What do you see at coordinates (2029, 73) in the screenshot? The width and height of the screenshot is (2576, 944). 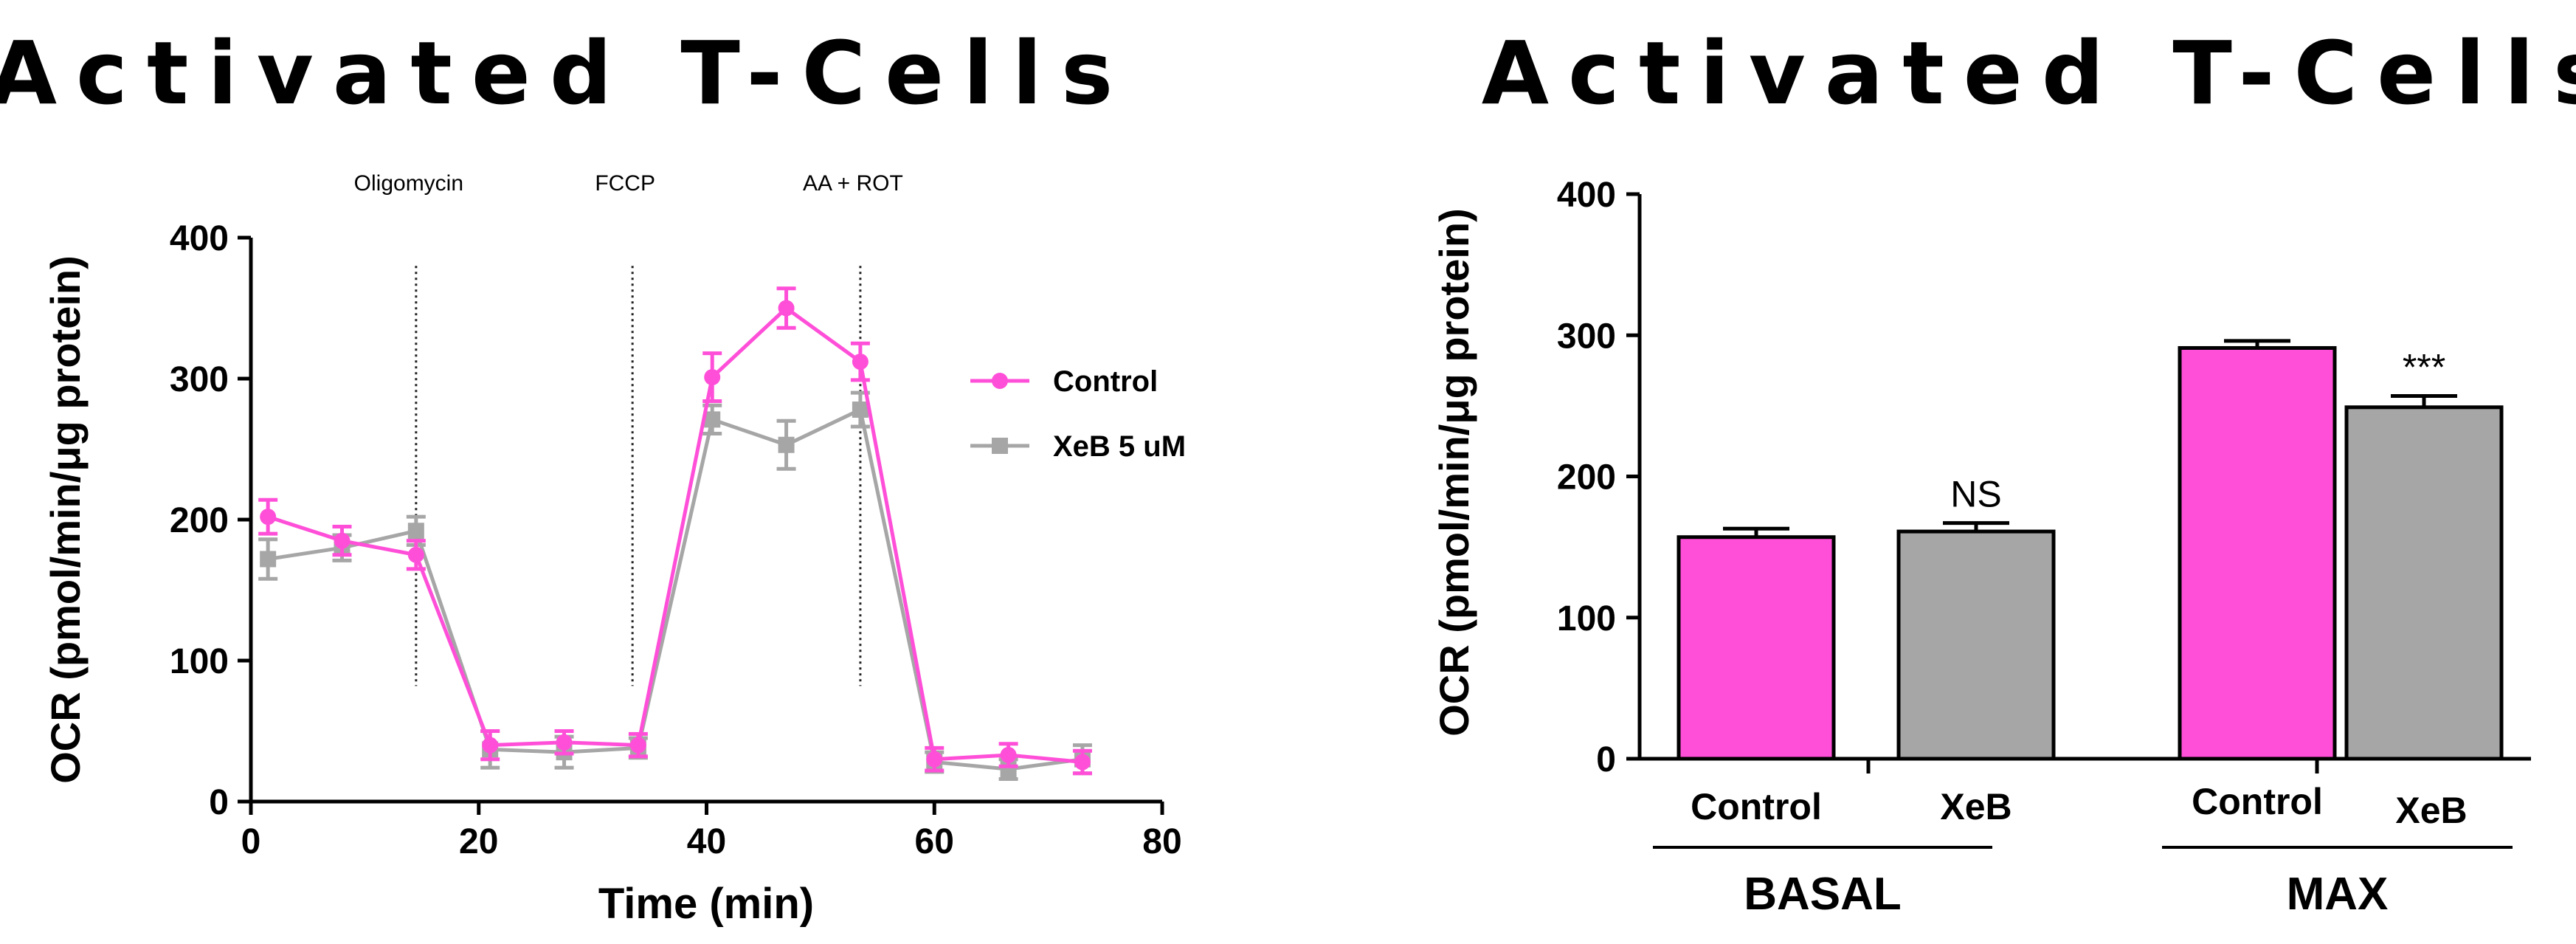 I see `bar-chart-title: Activated T-Cells` at bounding box center [2029, 73].